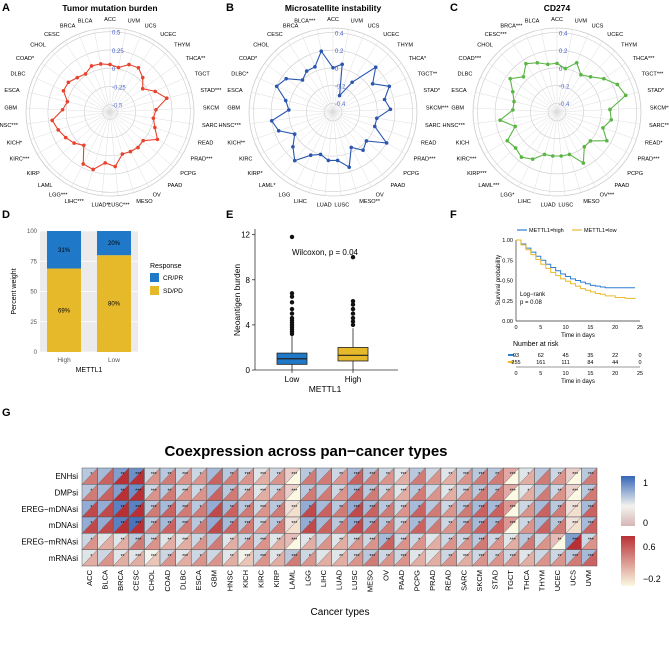 The width and height of the screenshot is (669, 647). I want to click on radar-ring-label: 0.4, so click(563, 34).